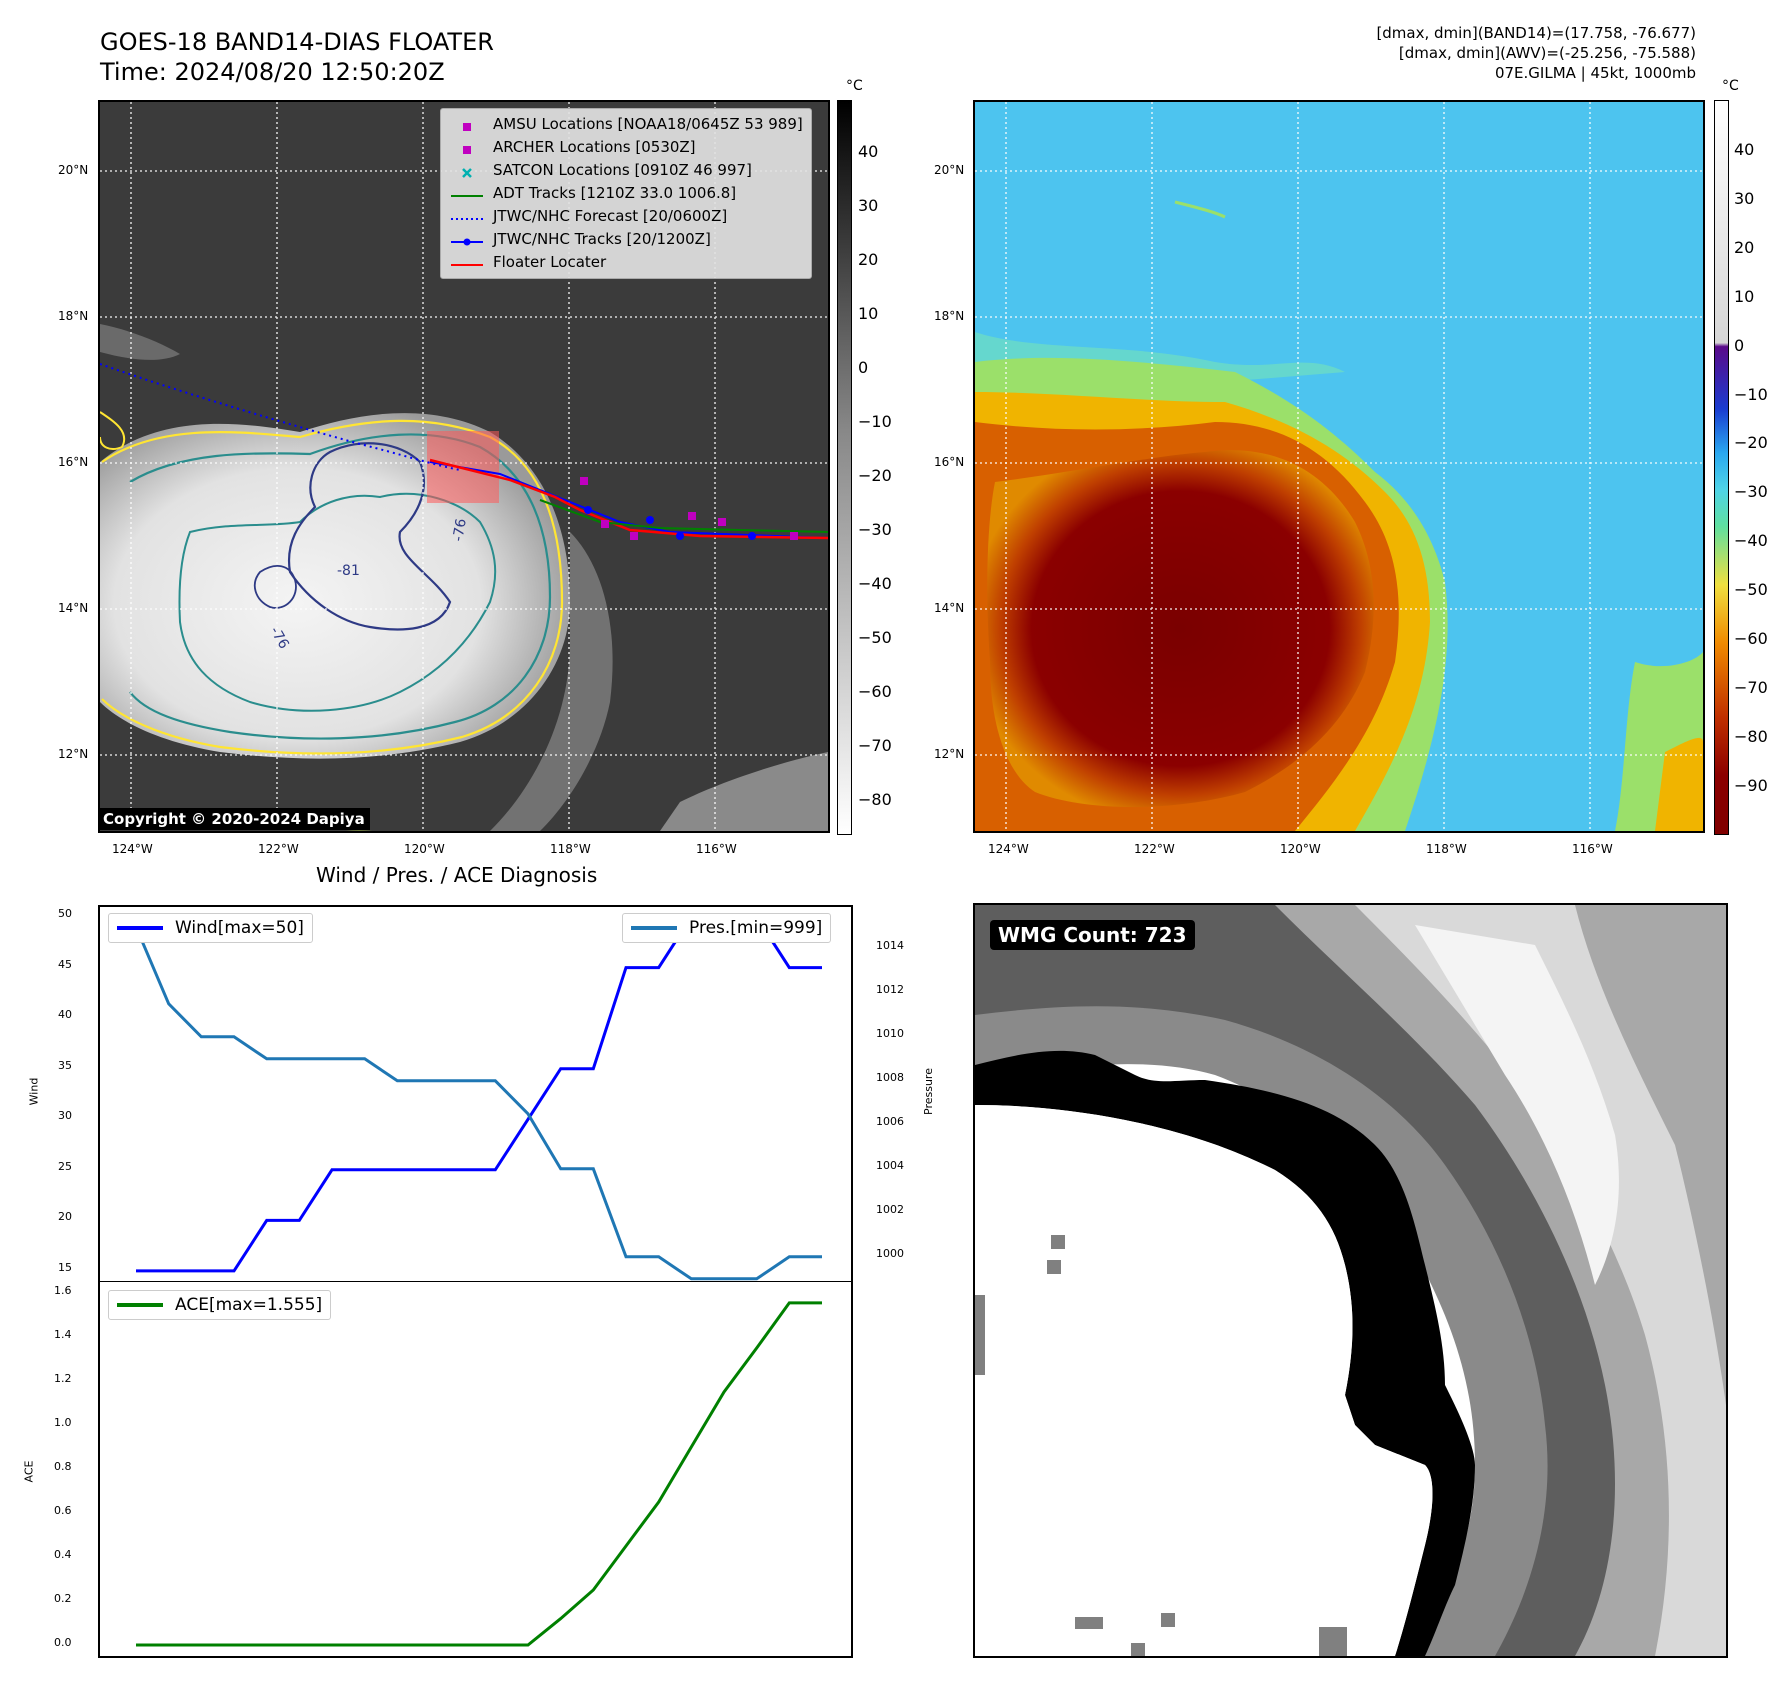 This screenshot has height=1690, width=1792. Describe the element at coordinates (868, 259) in the screenshot. I see `gray-colorbar-tick: 20` at that location.